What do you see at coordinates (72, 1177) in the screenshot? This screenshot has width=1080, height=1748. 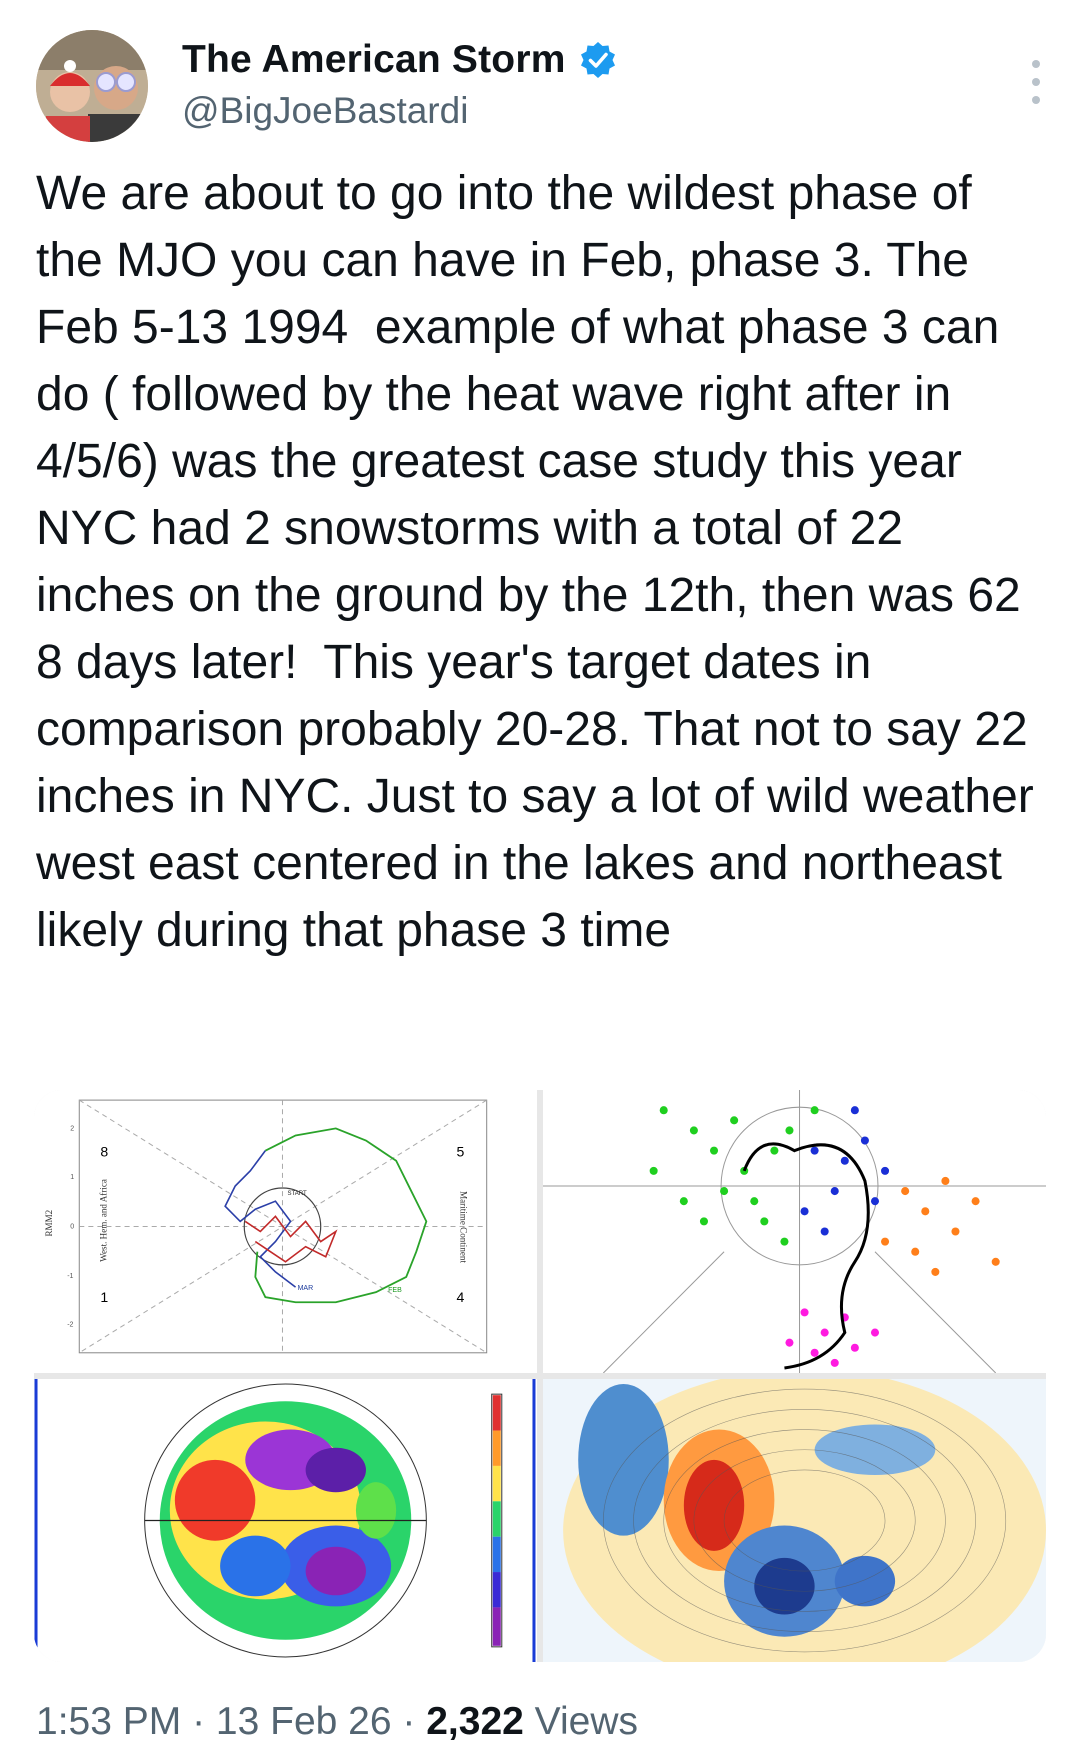 I see `tick-label: 1` at bounding box center [72, 1177].